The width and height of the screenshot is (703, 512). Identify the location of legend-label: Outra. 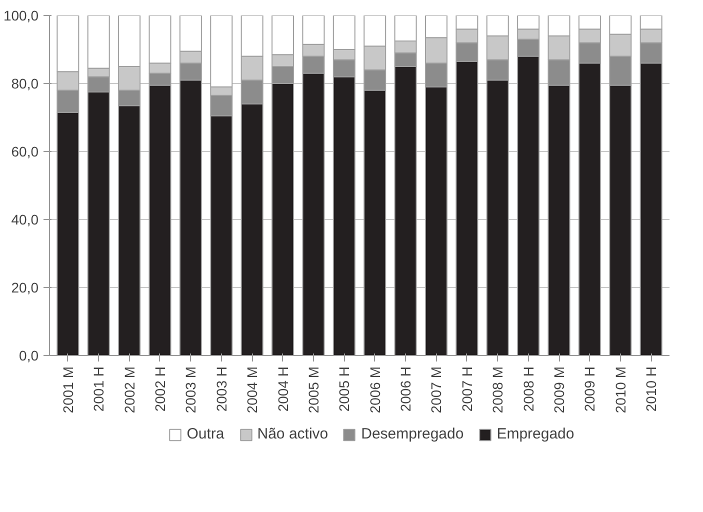
(205, 434).